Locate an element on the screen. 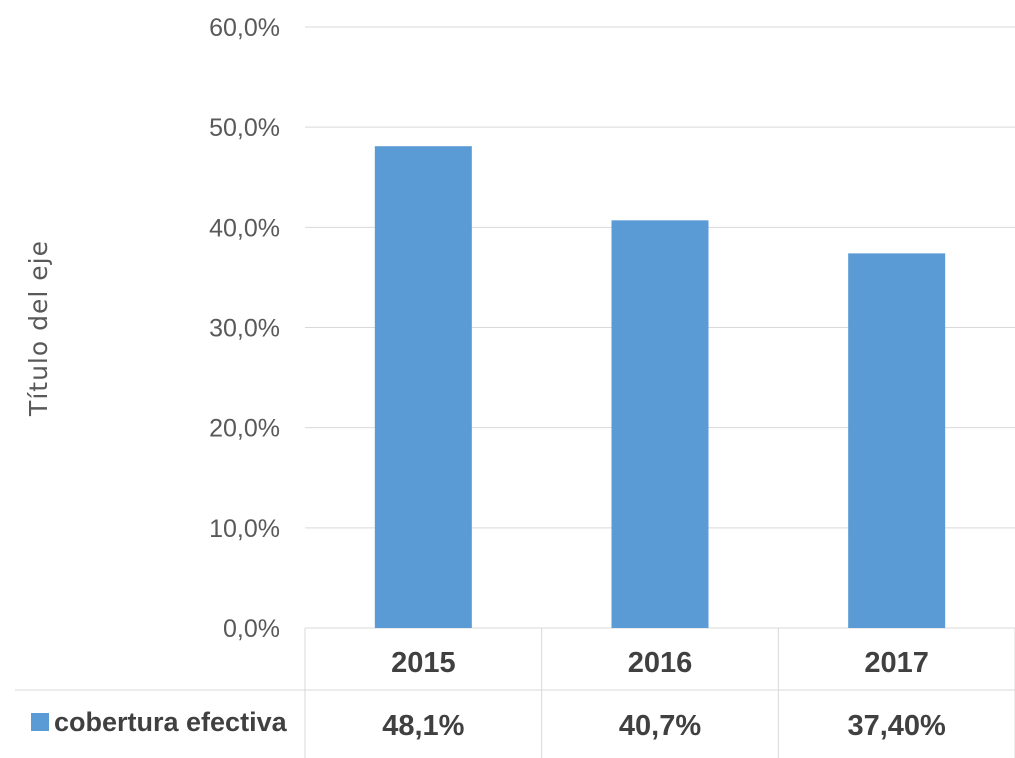  x-category-label: 2016 is located at coordinates (660, 663).